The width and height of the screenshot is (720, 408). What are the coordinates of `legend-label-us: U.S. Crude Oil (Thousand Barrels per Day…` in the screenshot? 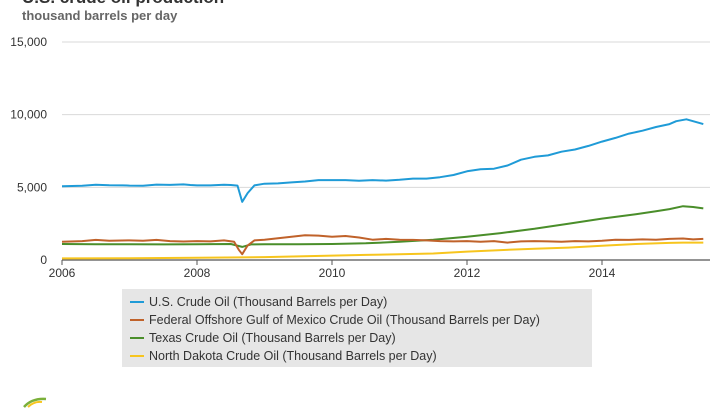 It's located at (268, 302).